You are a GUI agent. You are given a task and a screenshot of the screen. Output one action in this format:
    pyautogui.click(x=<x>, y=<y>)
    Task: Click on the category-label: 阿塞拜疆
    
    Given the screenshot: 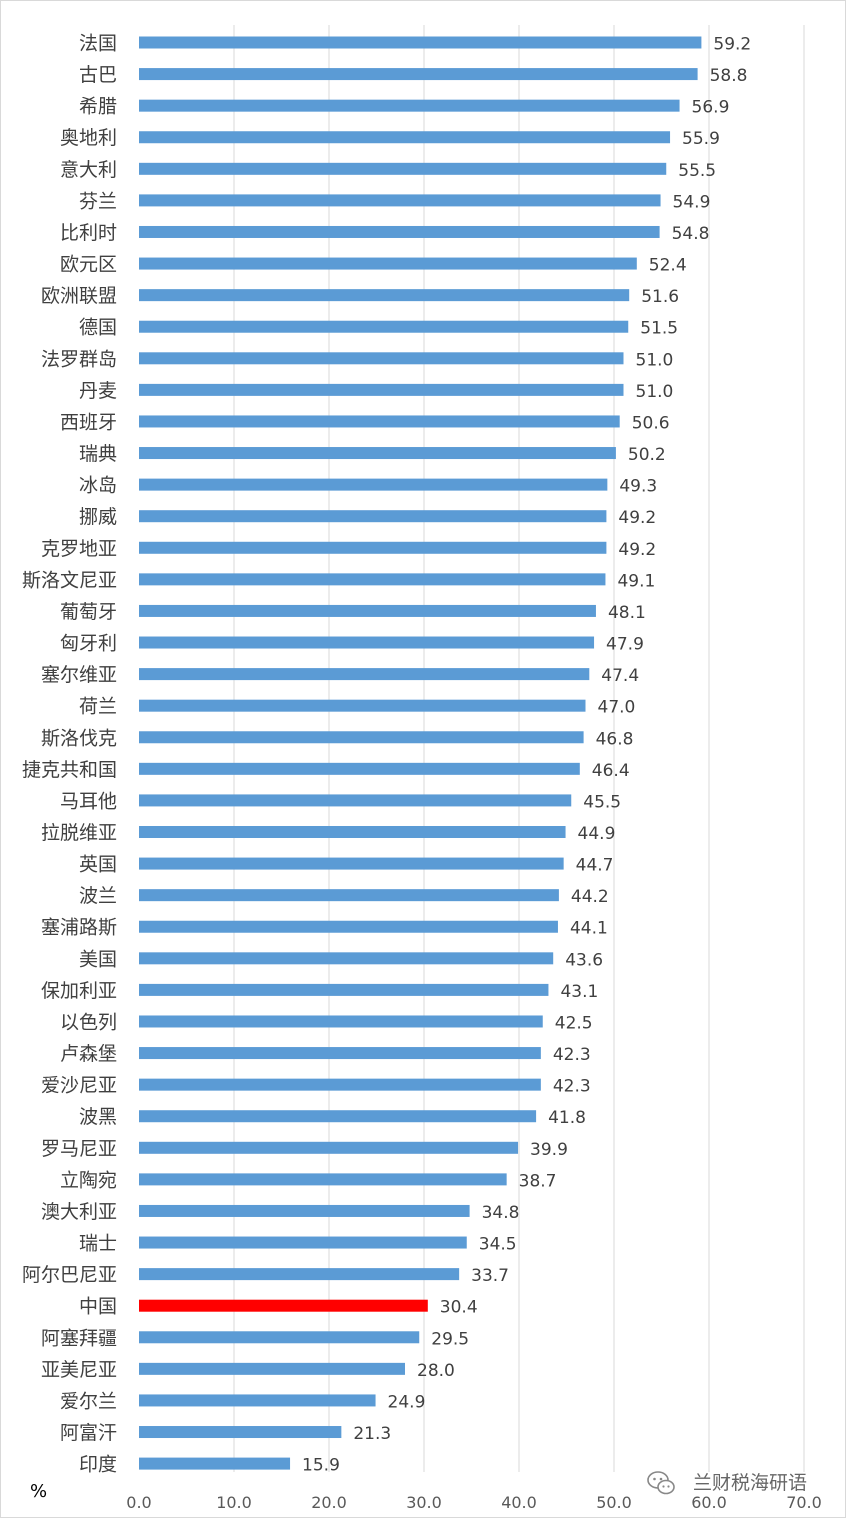 What is the action you would take?
    pyautogui.click(x=79, y=1338)
    